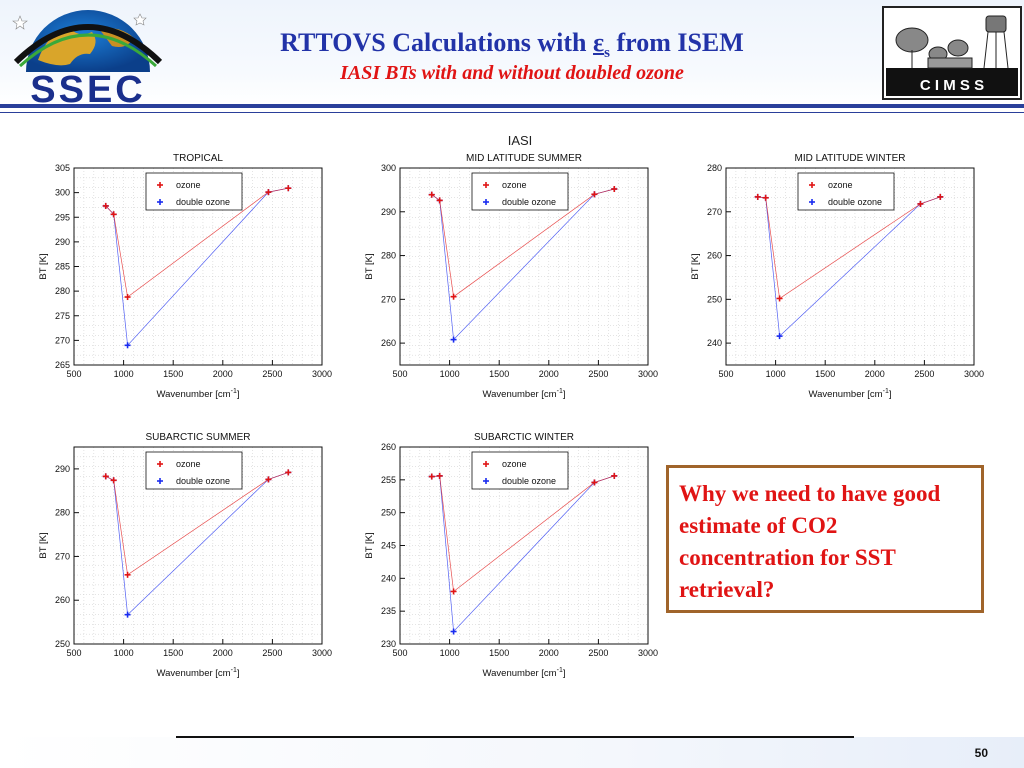 This screenshot has height=768, width=1024. I want to click on header-rule-thin, so click(512, 112).